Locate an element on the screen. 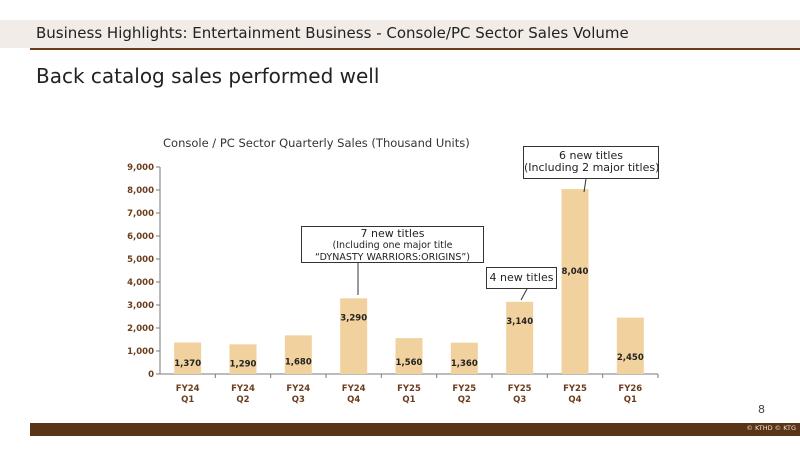 The height and width of the screenshot is (449, 800). data-label: 1,290 is located at coordinates (243, 365).